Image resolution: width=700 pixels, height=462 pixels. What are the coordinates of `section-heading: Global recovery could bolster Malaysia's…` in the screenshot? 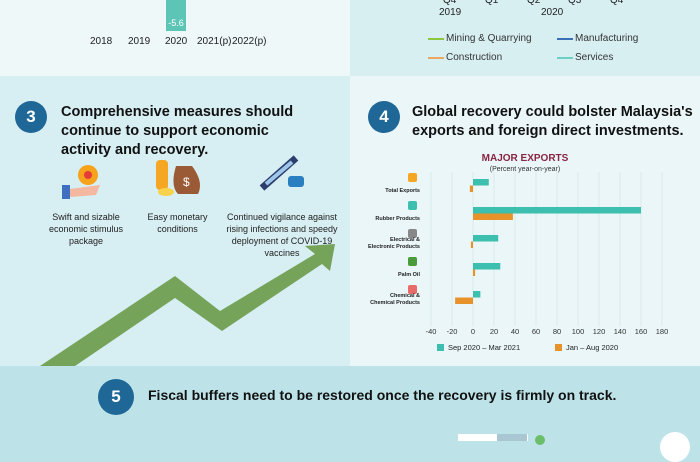 It's located at (552, 121).